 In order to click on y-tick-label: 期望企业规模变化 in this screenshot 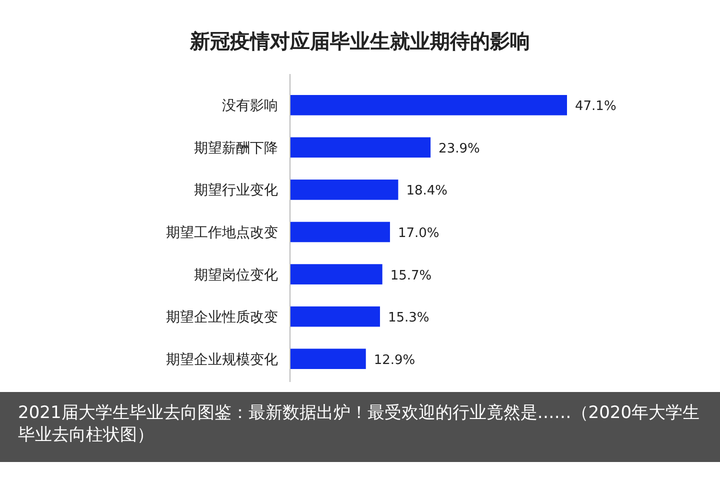, I will do `click(222, 360)`.